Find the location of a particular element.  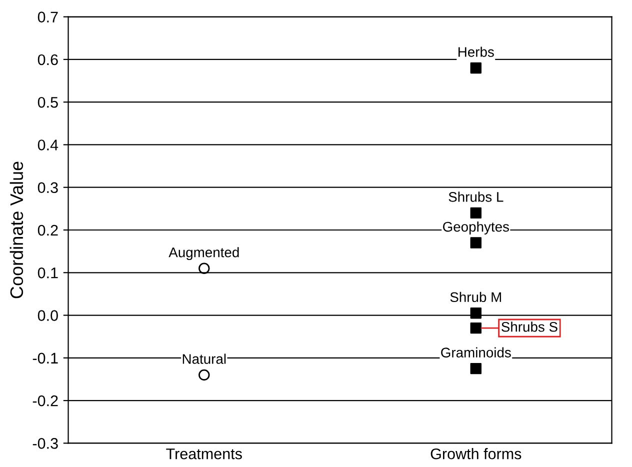

y-tick-label: 0.4 is located at coordinates (48, 145).